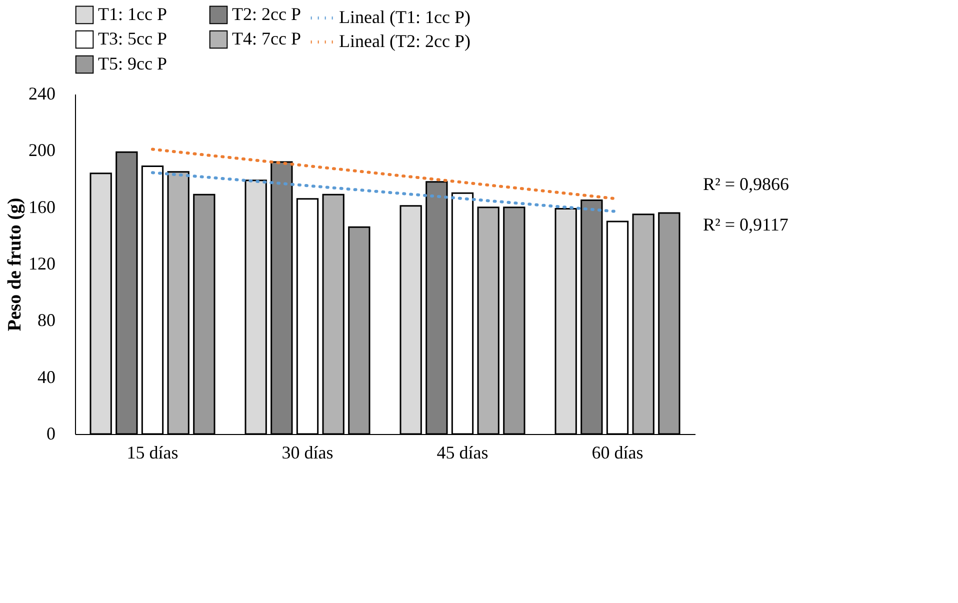  I want to click on x-tick-label: 45 días, so click(462, 452).